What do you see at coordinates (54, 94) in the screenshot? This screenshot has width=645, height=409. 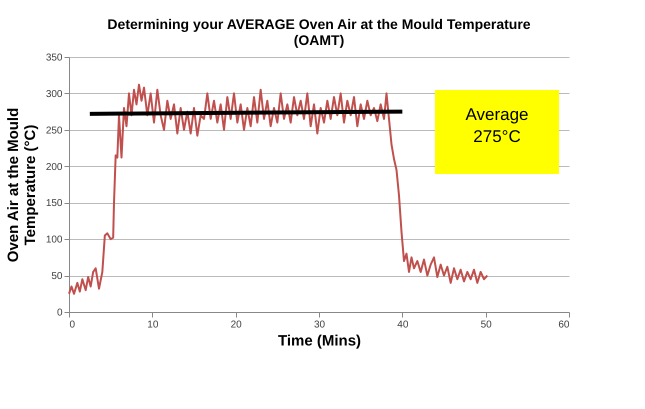 I see `y-tick-label: 300` at bounding box center [54, 94].